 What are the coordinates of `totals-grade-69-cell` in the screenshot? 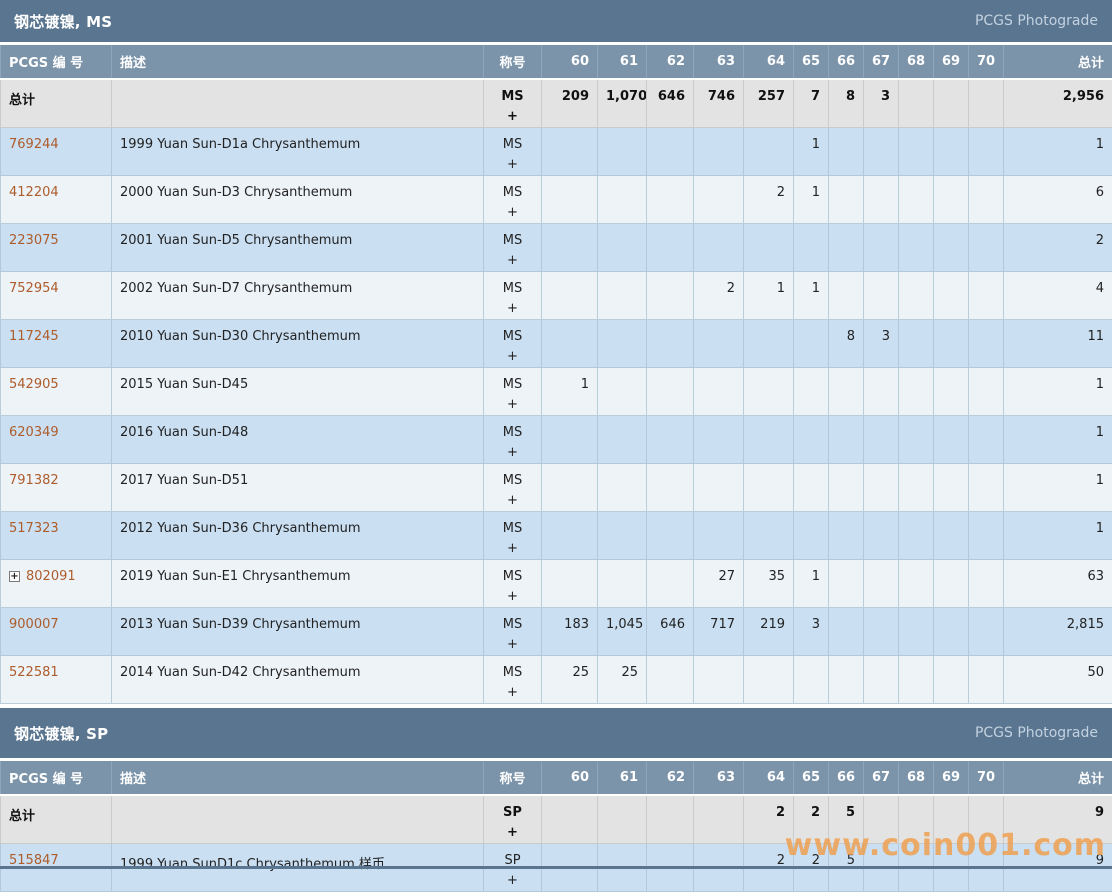 It's located at (951, 103).